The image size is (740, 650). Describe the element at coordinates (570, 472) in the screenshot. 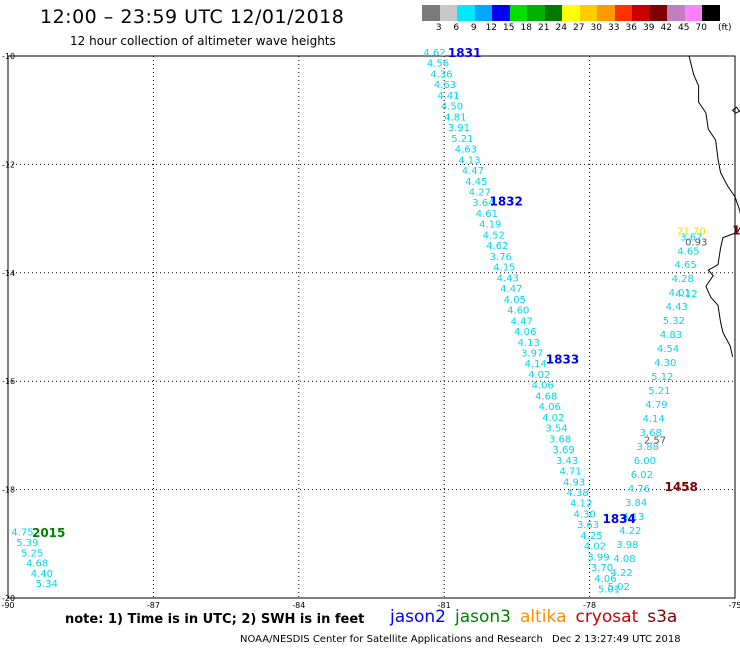

I see `wave-height-value: 4.71` at that location.